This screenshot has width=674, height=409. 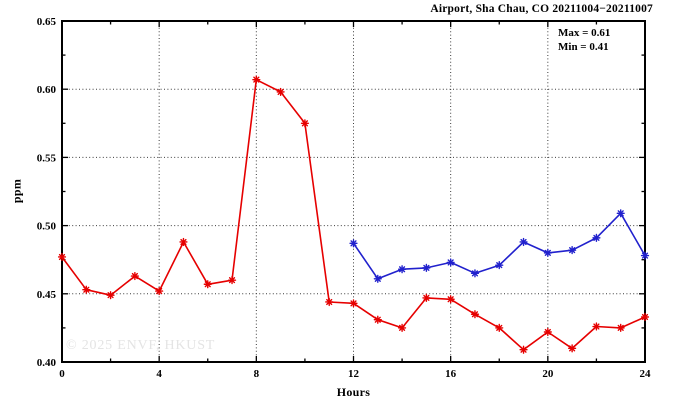 What do you see at coordinates (451, 374) in the screenshot?
I see `x-tick-label: 16` at bounding box center [451, 374].